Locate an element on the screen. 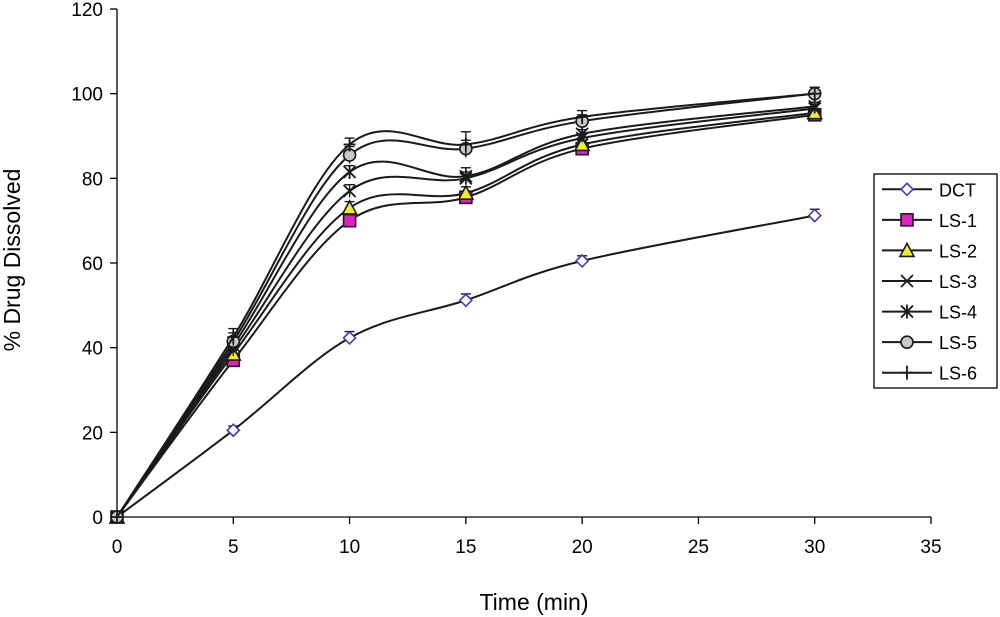 This screenshot has width=1000, height=617. y-axis: 0 20 40 60 80 100 120 is located at coordinates (94, 264).